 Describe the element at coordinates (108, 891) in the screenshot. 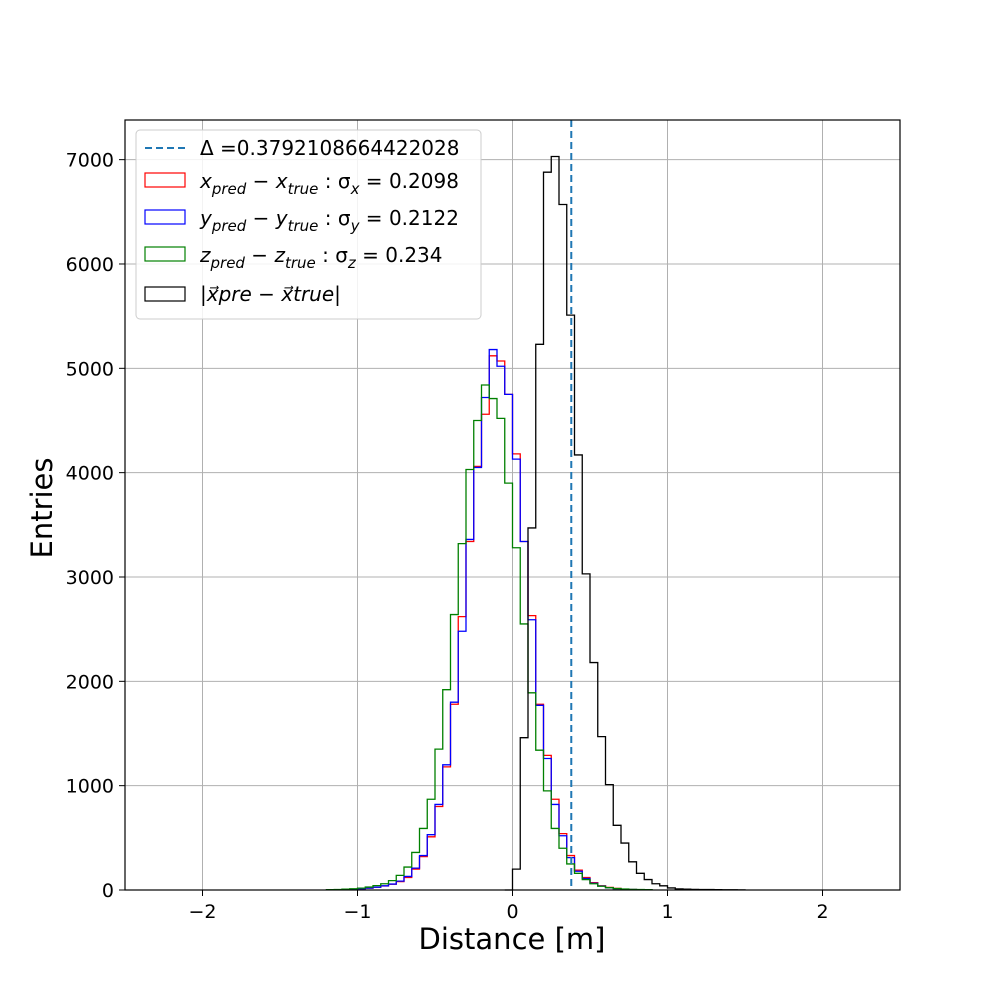

I see `y-tick-label: 0` at that location.